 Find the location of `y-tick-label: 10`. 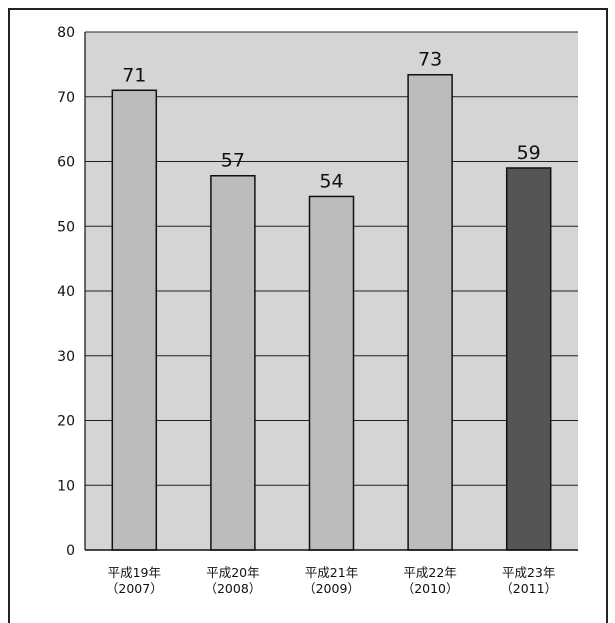

y-tick-label: 10 is located at coordinates (66, 486).